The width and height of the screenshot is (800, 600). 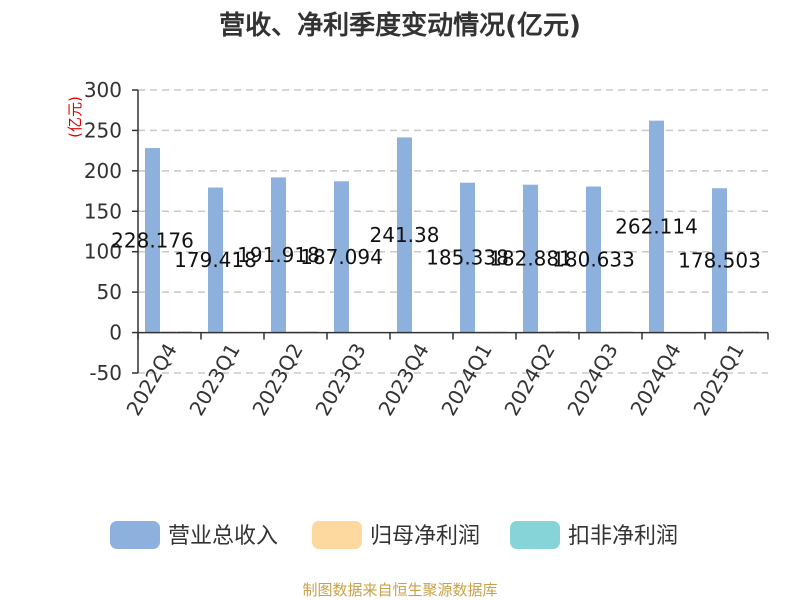 I want to click on y-tick-label: 200, so click(x=103, y=171).